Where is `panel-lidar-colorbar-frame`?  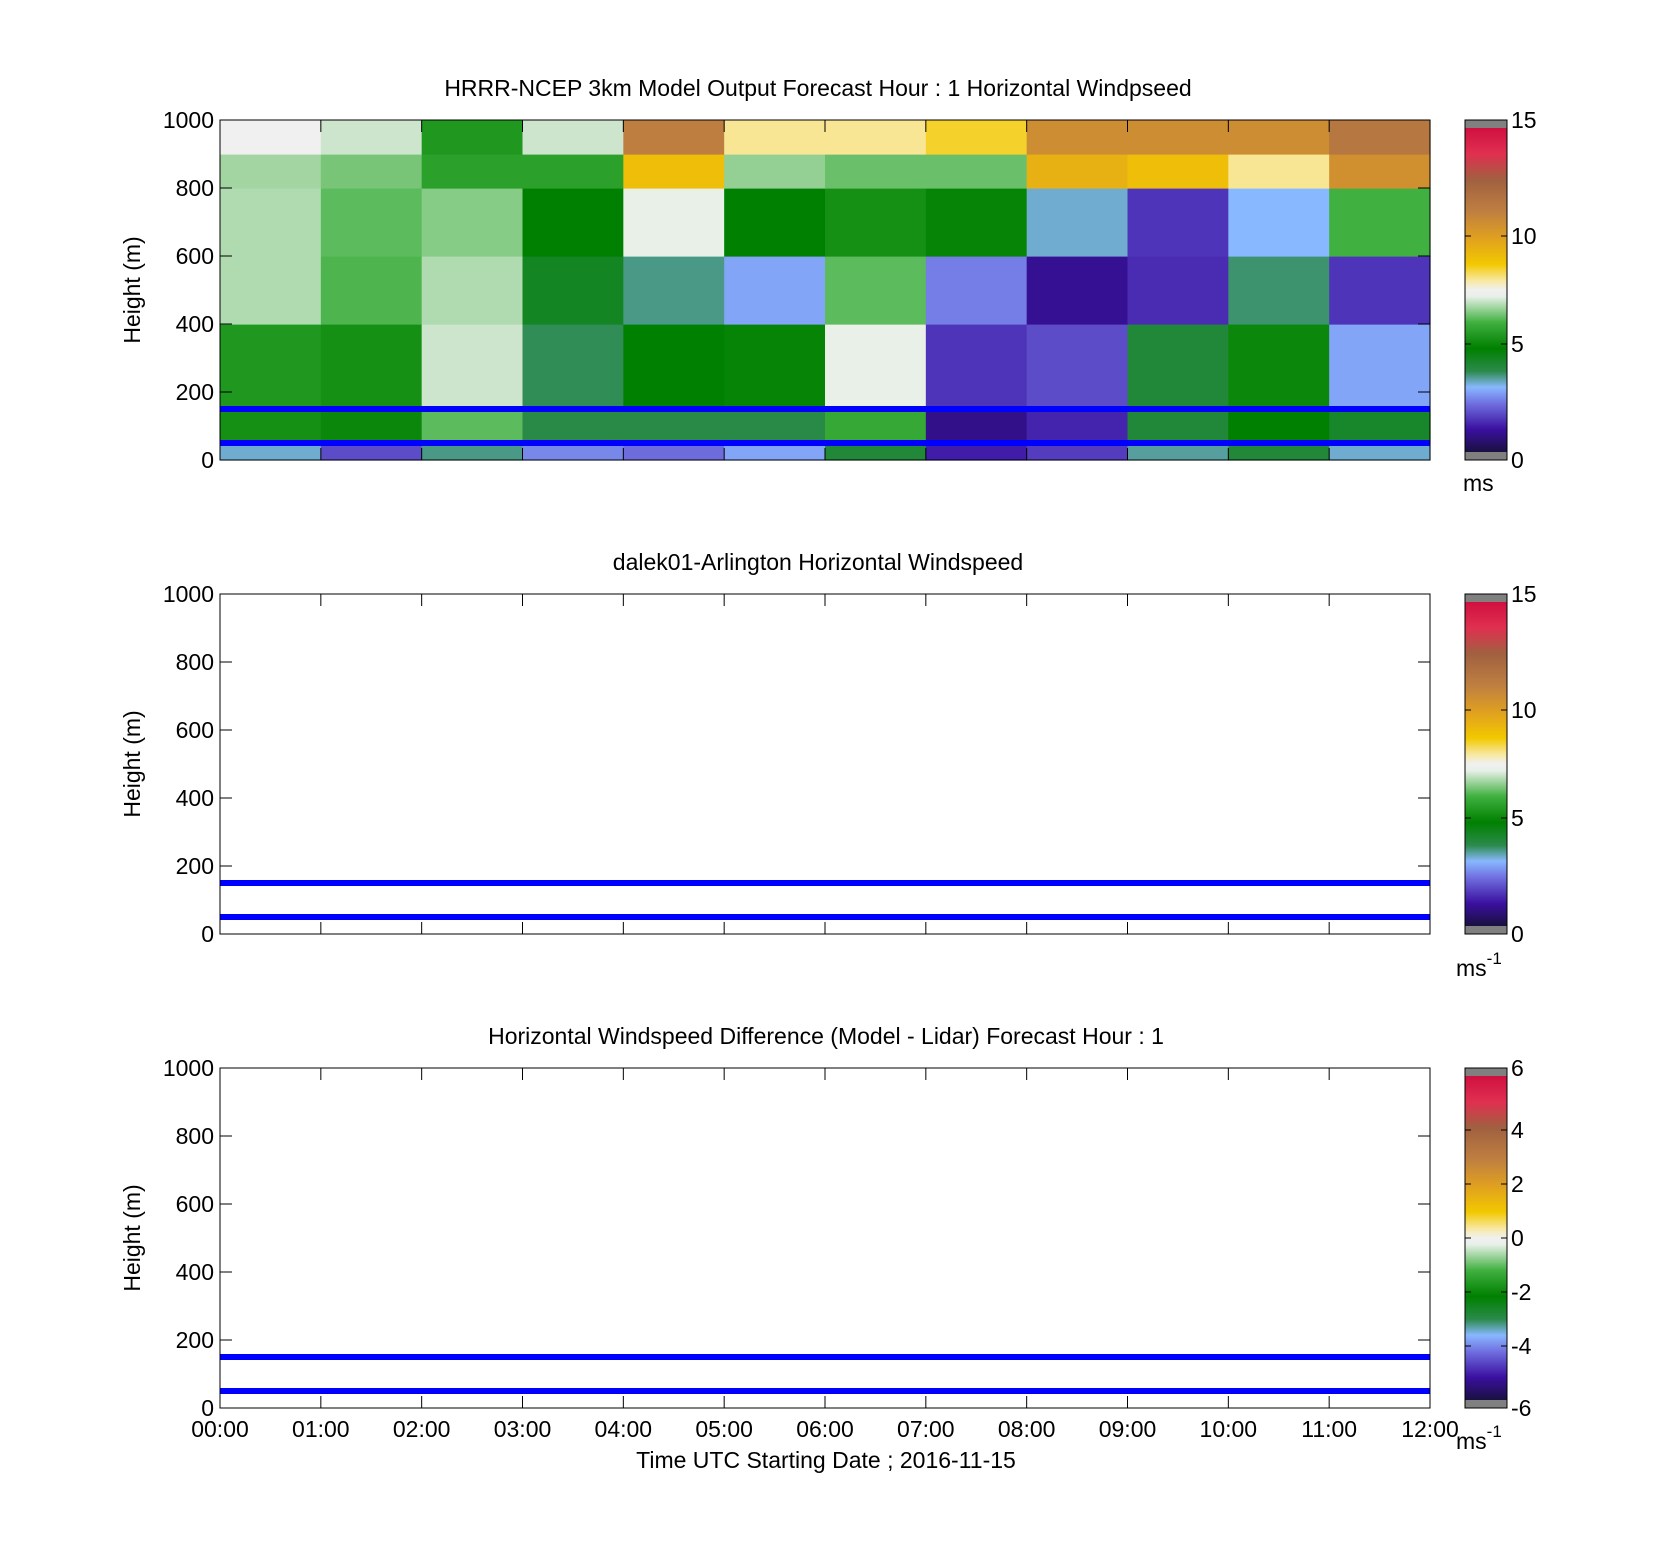 panel-lidar-colorbar-frame is located at coordinates (1486, 764).